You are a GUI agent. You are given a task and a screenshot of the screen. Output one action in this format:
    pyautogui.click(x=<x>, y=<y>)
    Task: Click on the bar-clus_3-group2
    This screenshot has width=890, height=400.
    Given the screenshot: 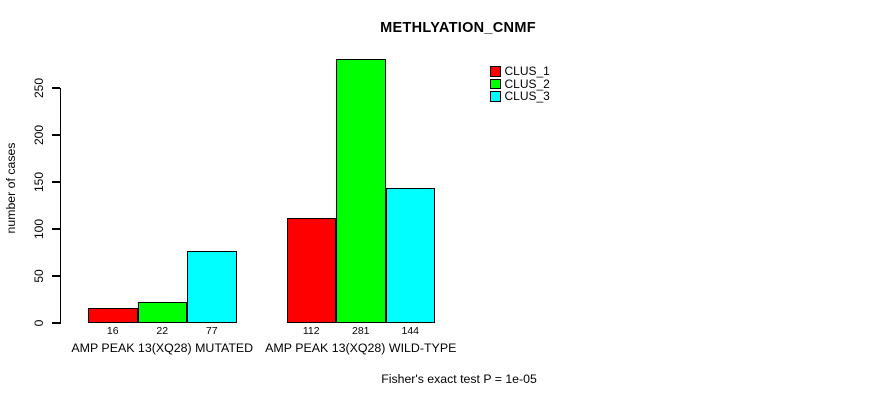 What is the action you would take?
    pyautogui.click(x=410, y=255)
    